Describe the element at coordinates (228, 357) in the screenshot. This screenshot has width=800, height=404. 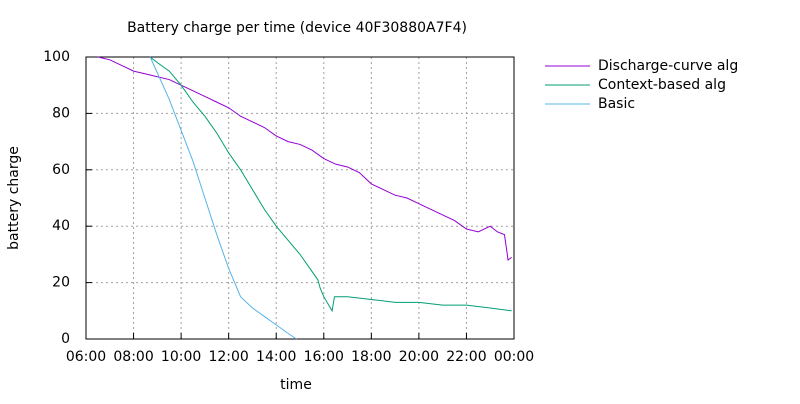
I see `x-tick-label: 12:00` at that location.